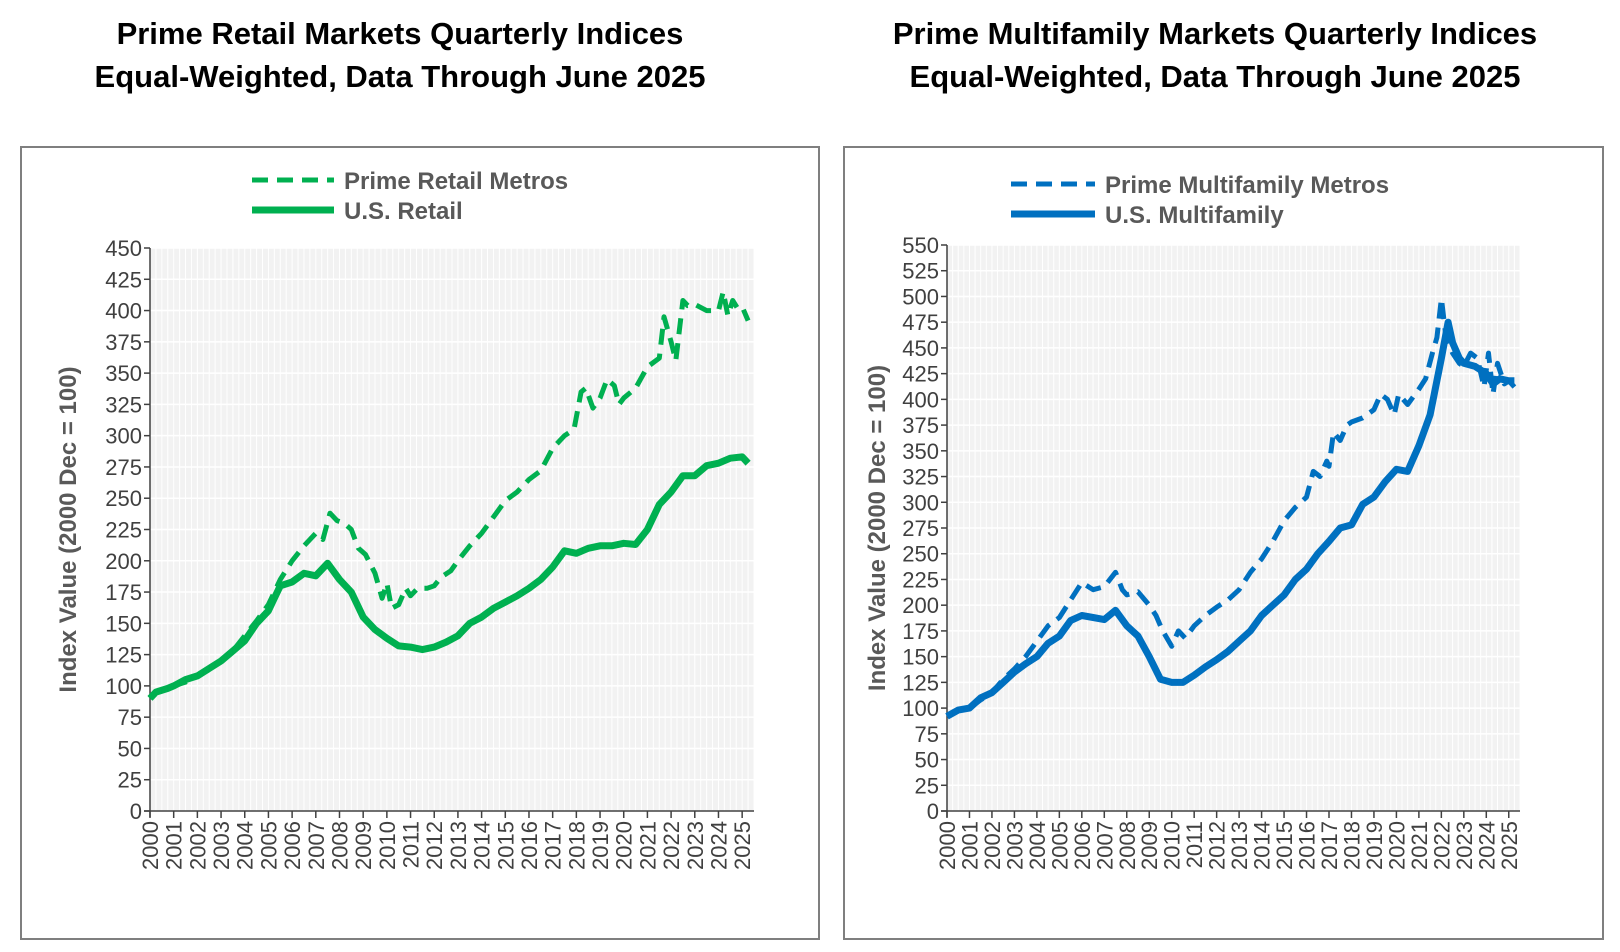 This screenshot has width=1620, height=952. I want to click on retail-y-tick-label: 450, so click(123, 248).